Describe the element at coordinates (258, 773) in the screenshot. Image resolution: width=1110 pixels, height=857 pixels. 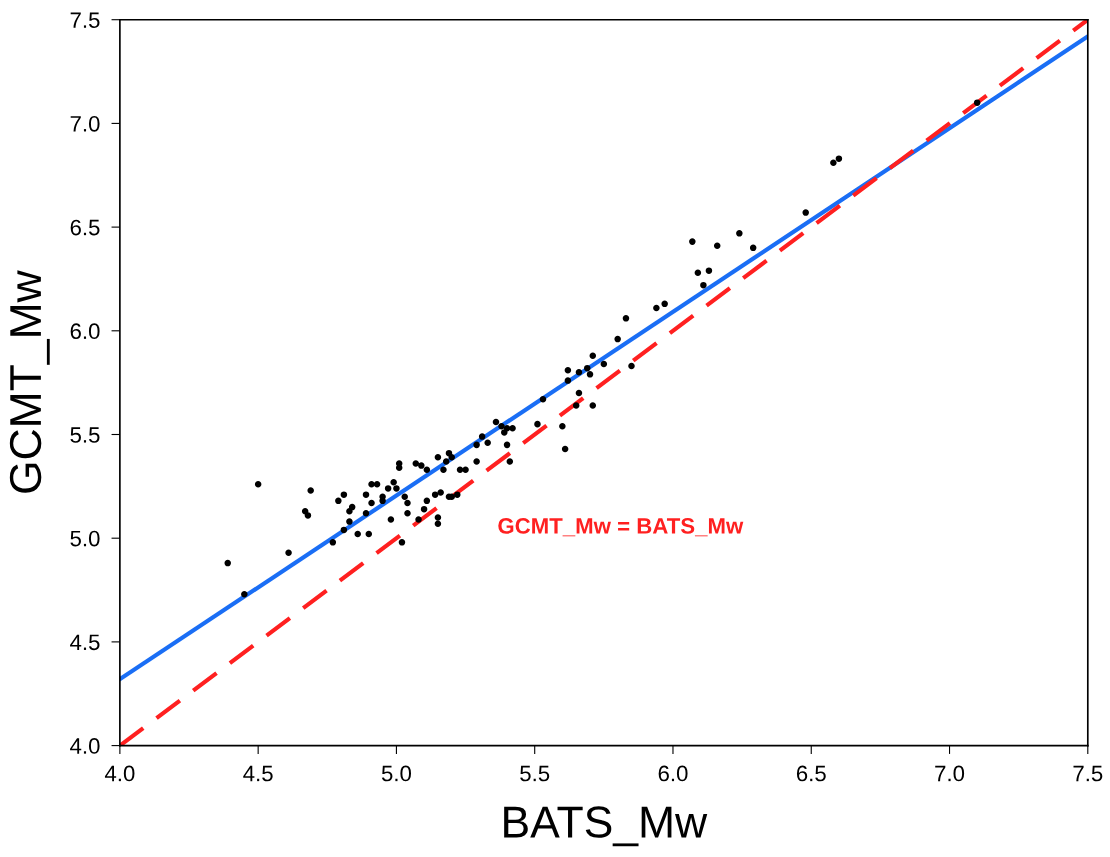
I see `x-tick-label: 4.5` at that location.